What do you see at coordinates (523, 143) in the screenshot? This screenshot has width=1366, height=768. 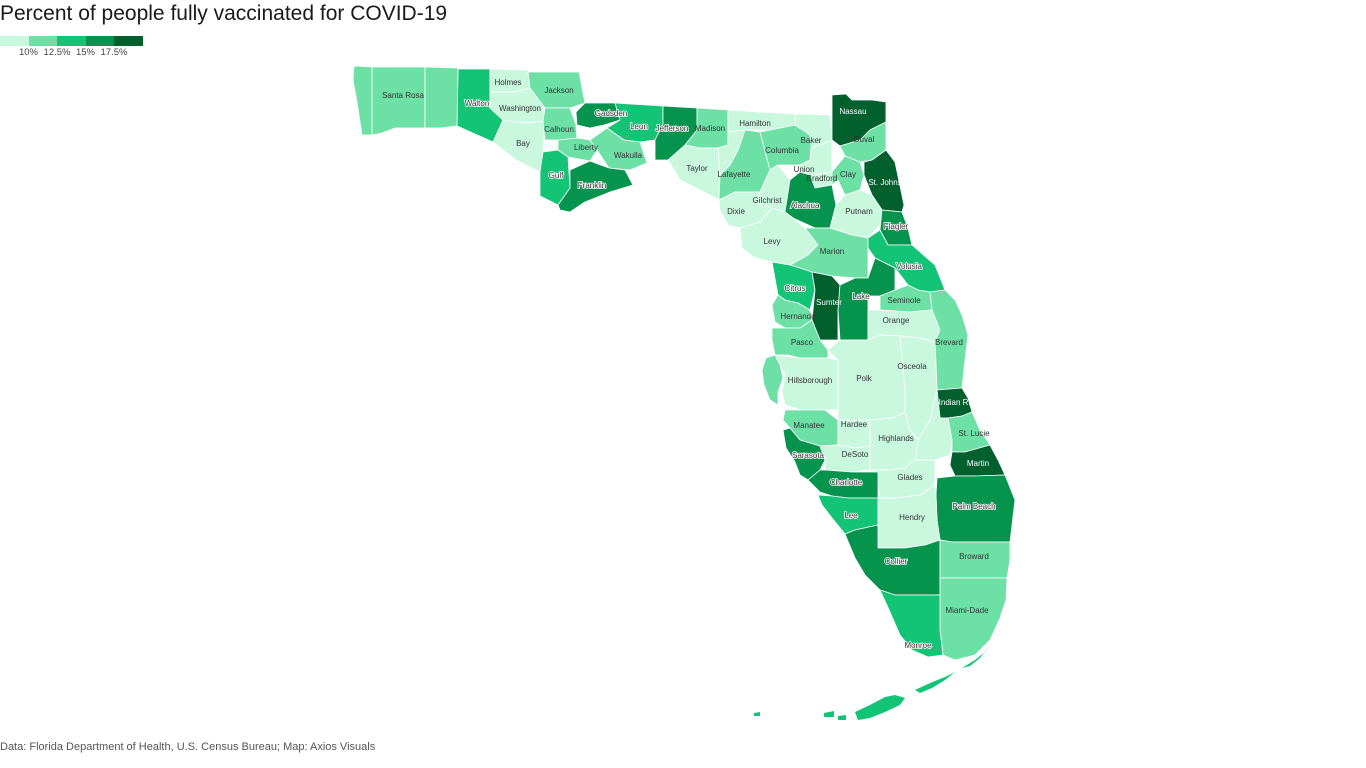 I see `county-label-bay: Bay` at bounding box center [523, 143].